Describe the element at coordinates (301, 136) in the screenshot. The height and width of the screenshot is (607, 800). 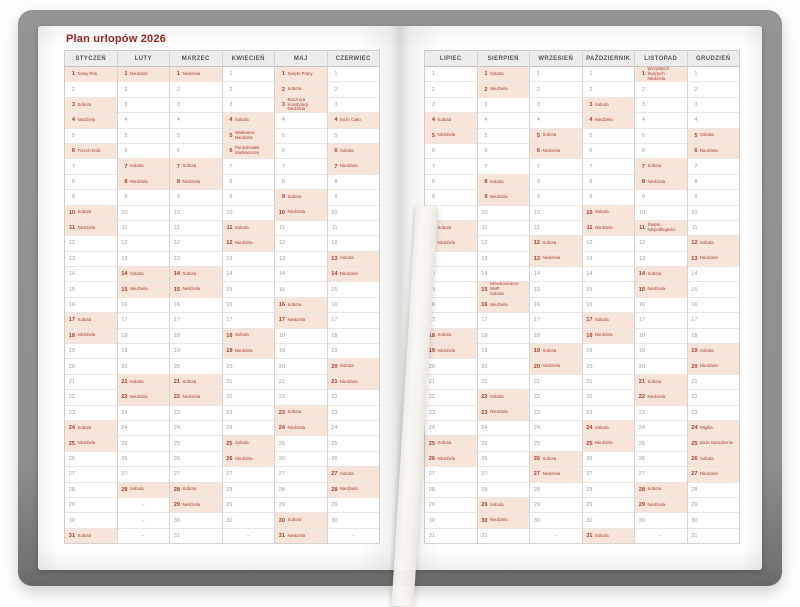
I see `day-cell: 5` at that location.